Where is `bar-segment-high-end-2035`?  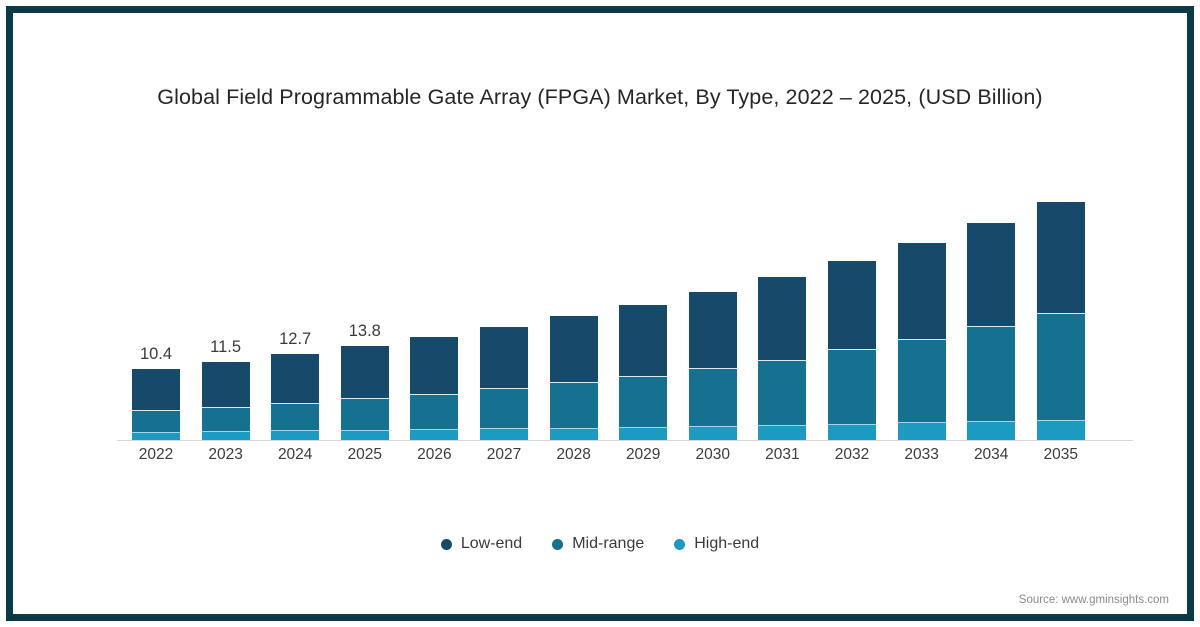 bar-segment-high-end-2035 is located at coordinates (1060, 429).